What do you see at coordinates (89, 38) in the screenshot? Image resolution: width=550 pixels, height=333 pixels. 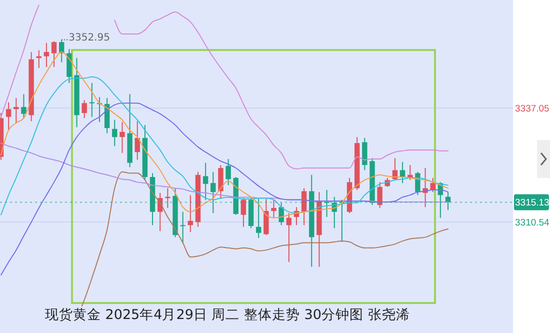 I see `annotation: 3352.95` at bounding box center [89, 38].